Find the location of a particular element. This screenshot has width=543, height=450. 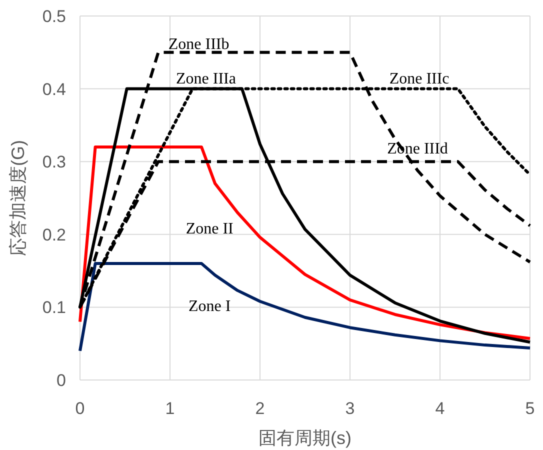

x-tick-label: 5 is located at coordinates (530, 408).